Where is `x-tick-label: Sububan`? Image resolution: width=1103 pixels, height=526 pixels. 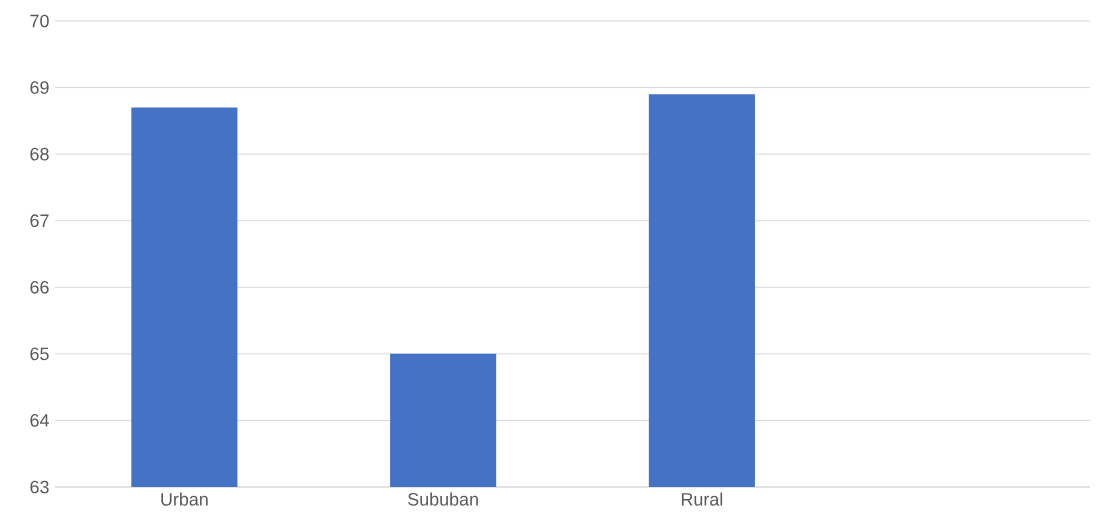
x-tick-label: Sububan is located at coordinates (443, 499).